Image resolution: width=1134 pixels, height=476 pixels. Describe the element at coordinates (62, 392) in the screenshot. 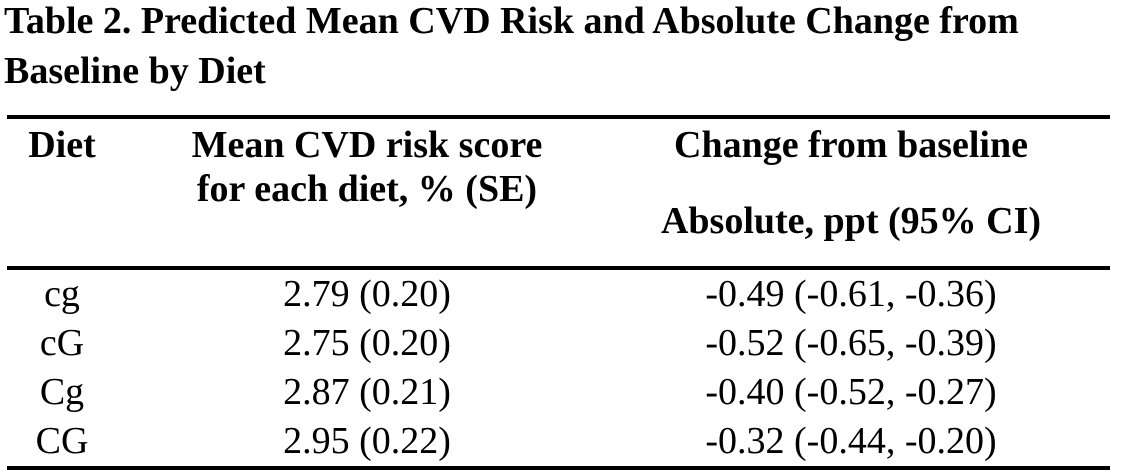

I see `cell-diet: Cg` at that location.